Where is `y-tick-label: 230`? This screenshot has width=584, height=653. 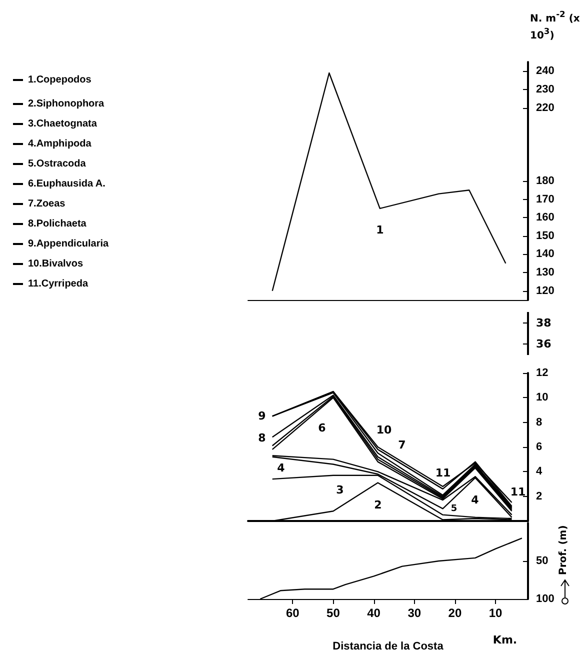
y-tick-label: 230 is located at coordinates (545, 89).